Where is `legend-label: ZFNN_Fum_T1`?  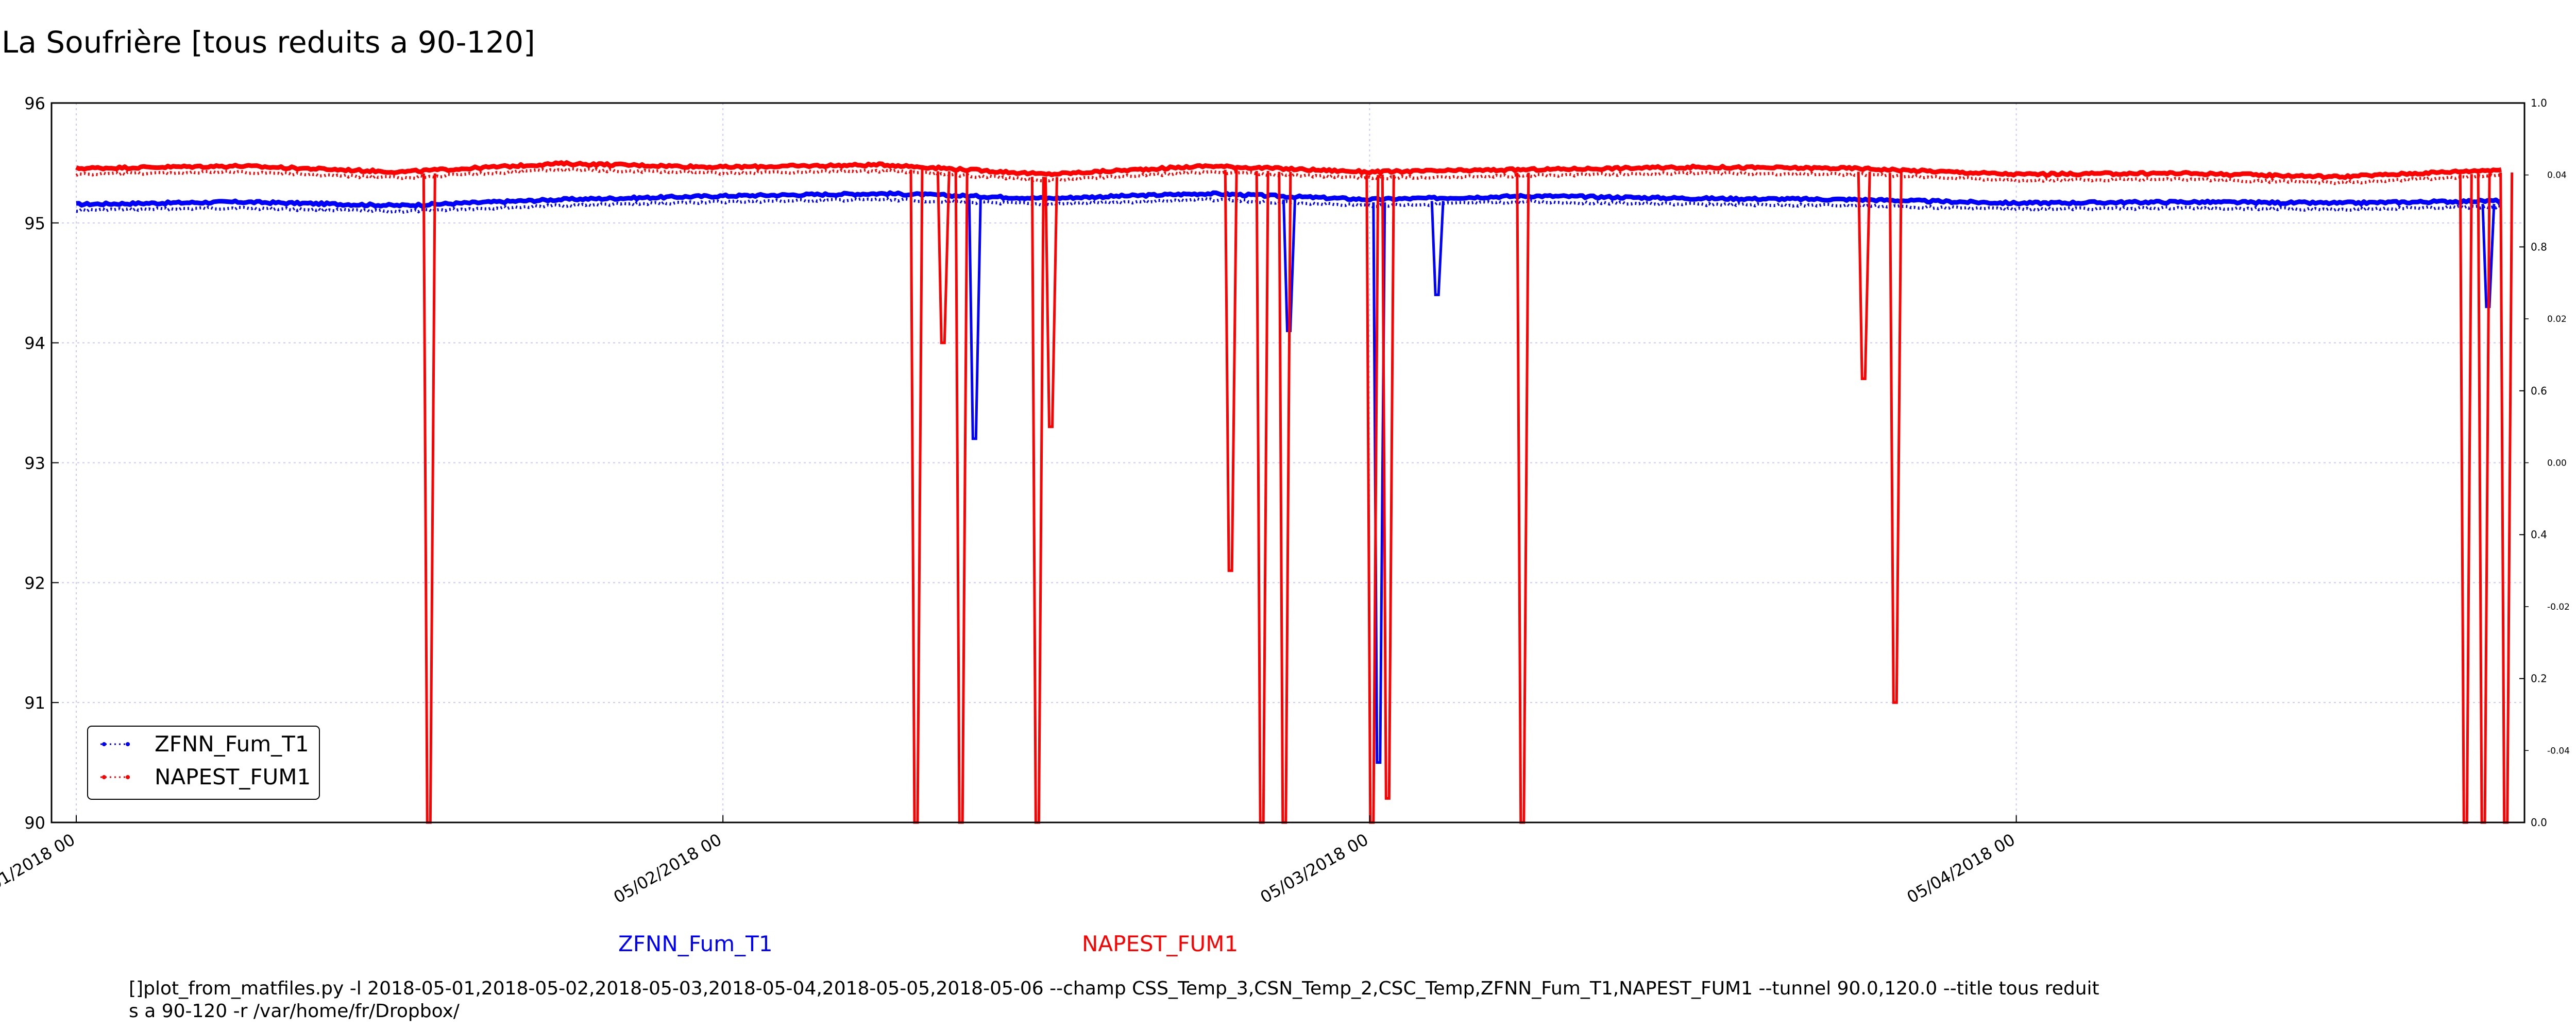
legend-label: ZFNN_Fum_T1 is located at coordinates (232, 744).